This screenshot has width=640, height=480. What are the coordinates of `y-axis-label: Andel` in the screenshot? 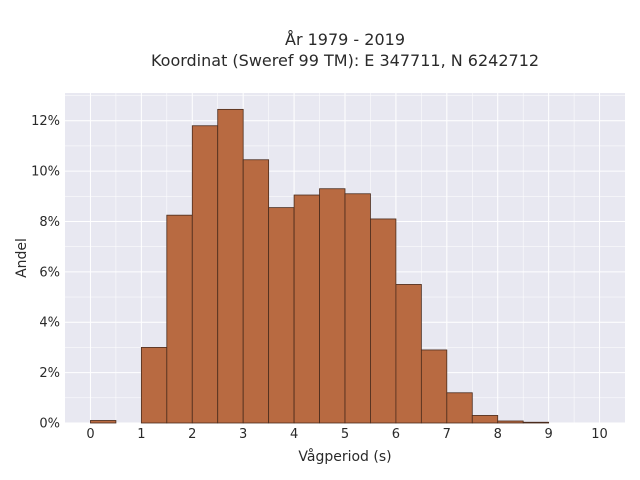 It's located at (22, 258).